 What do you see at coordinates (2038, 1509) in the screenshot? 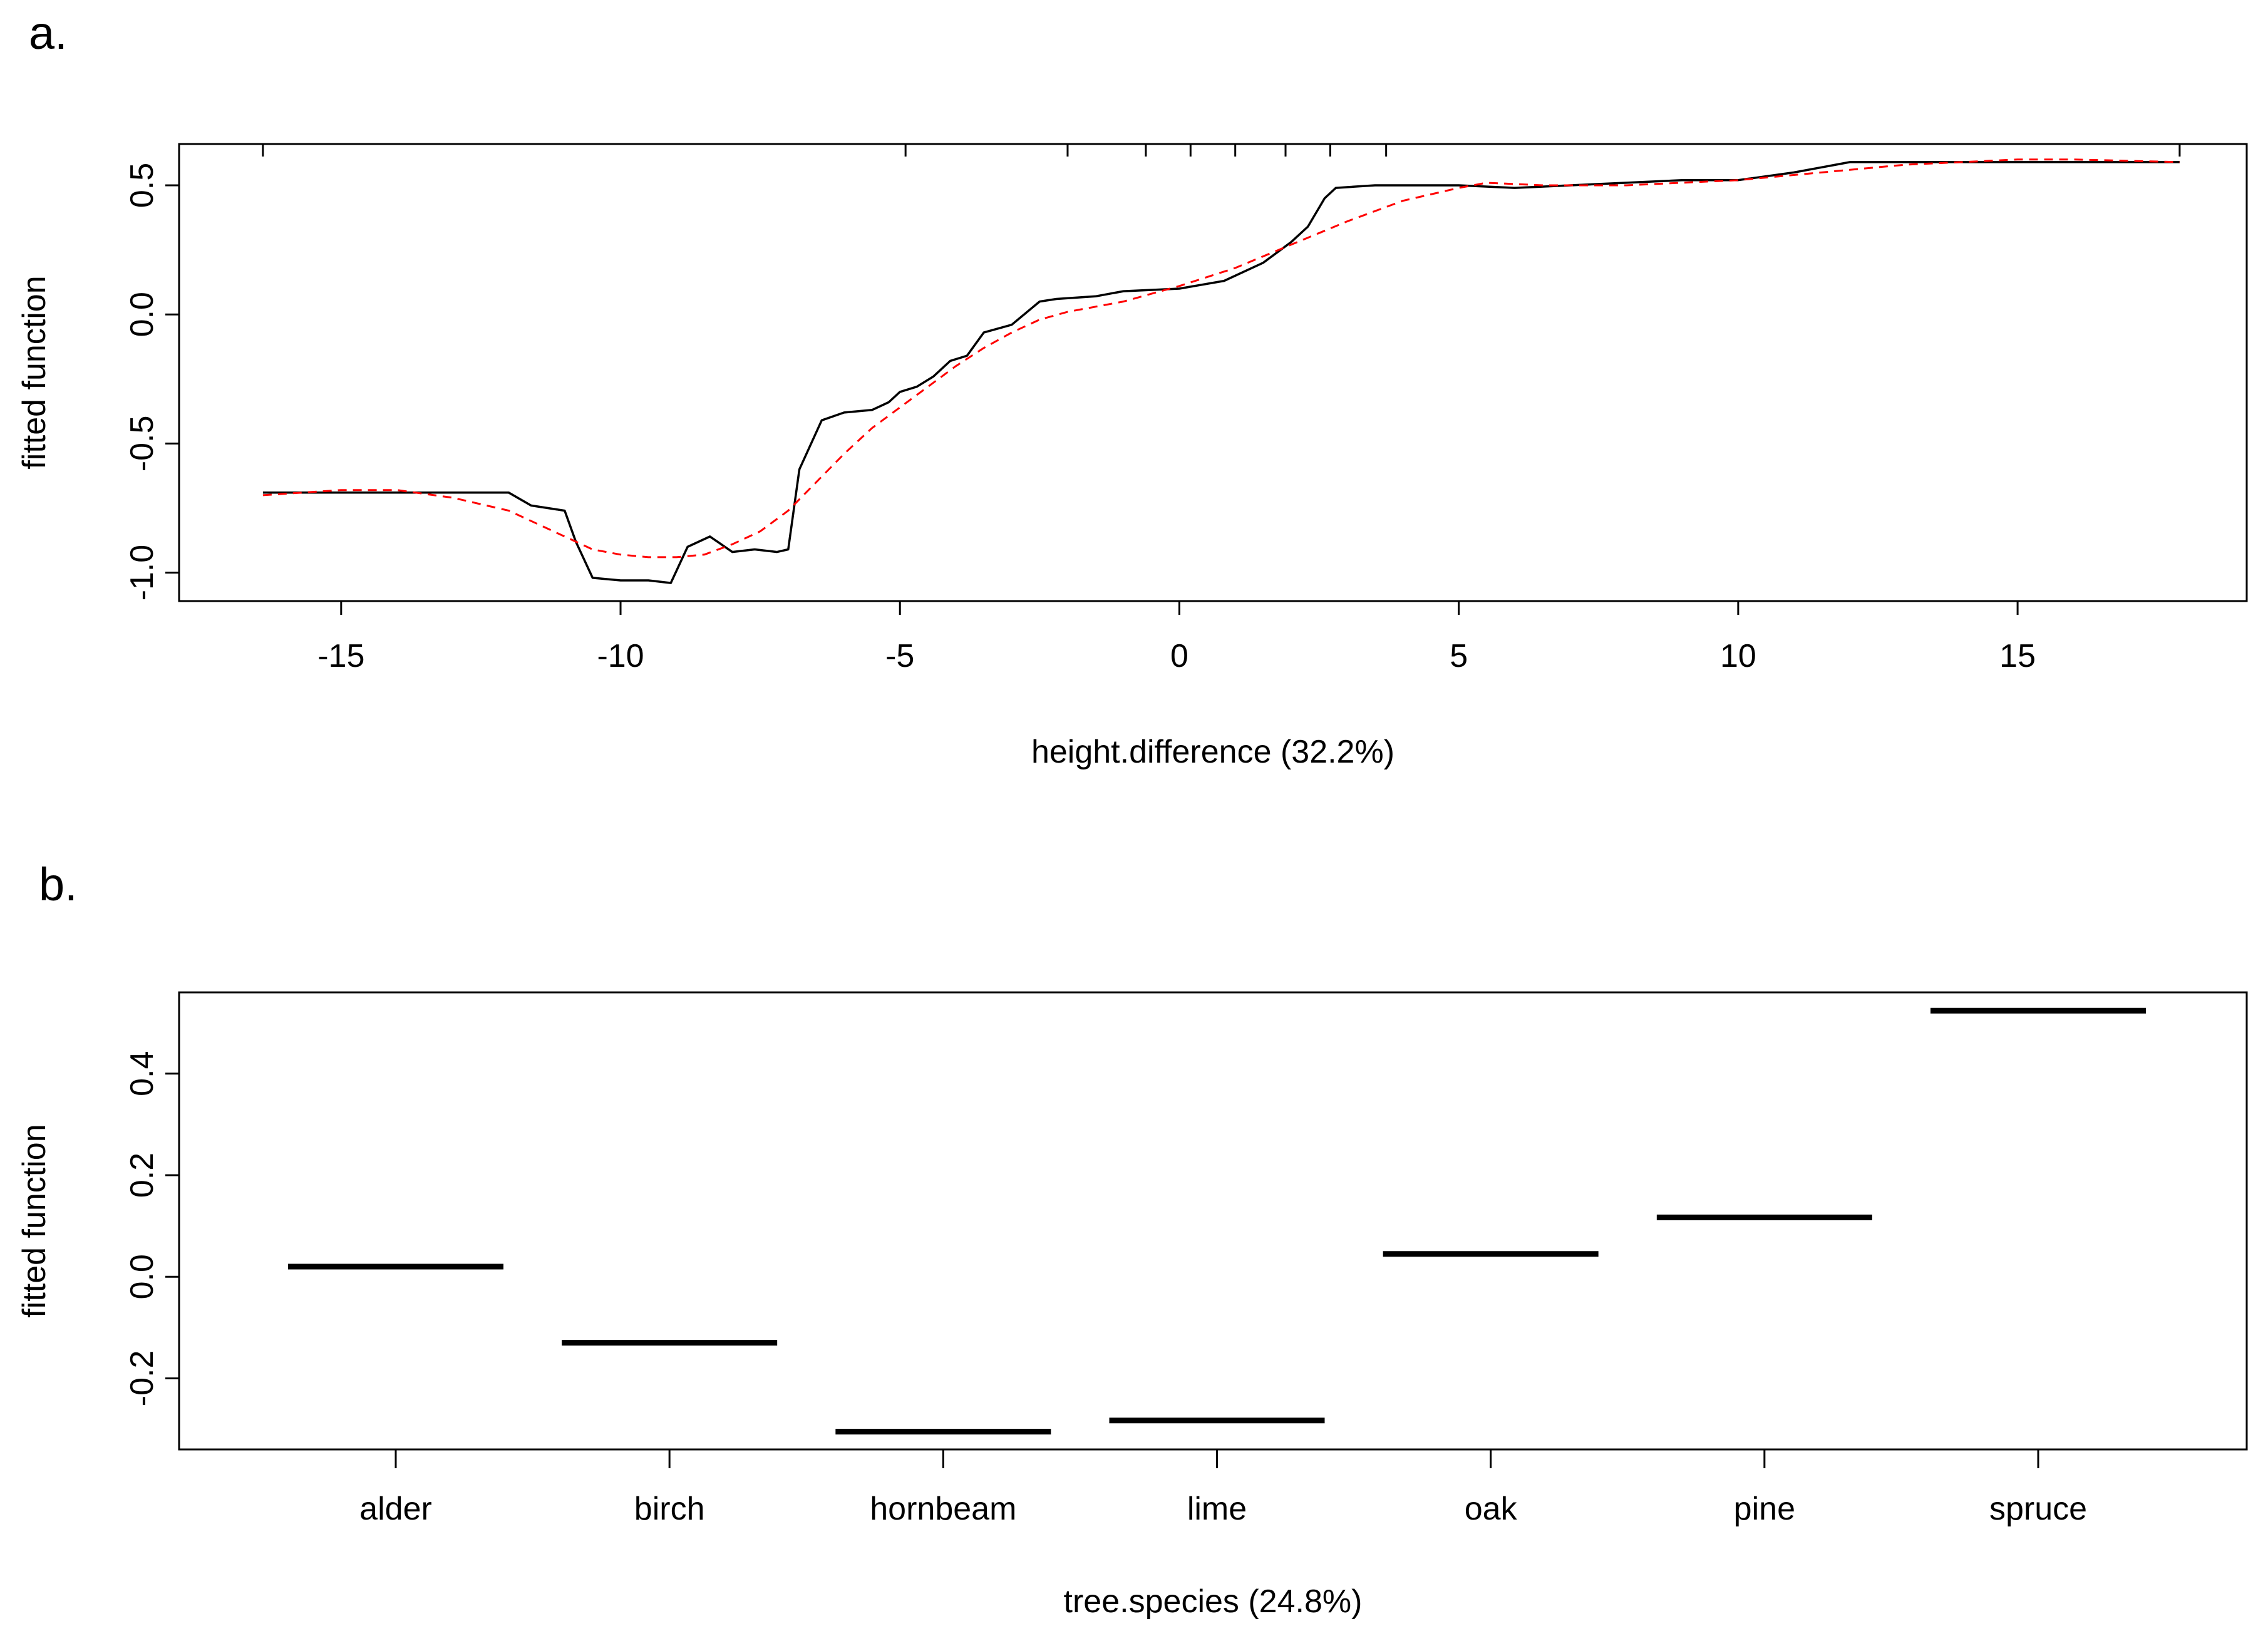
I see `x-tick-label: spruce` at bounding box center [2038, 1509].